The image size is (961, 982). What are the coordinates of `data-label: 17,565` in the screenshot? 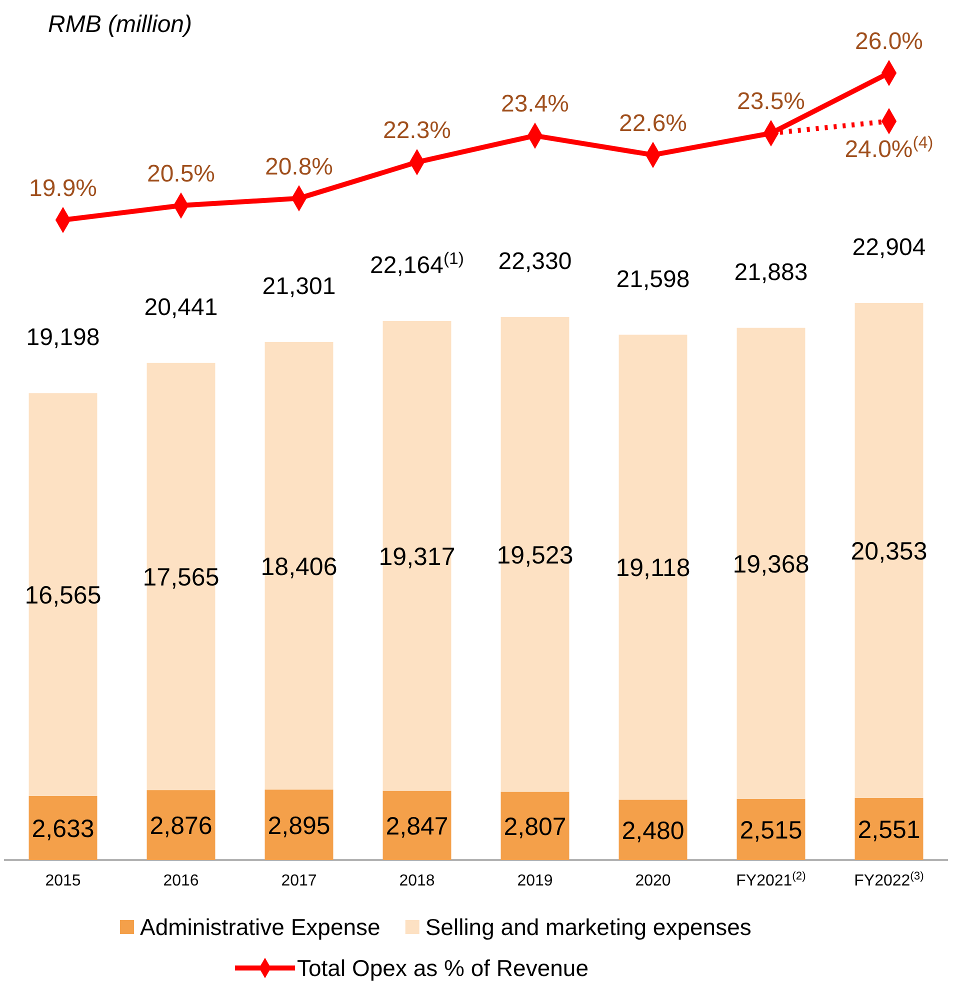 It's located at (181, 577).